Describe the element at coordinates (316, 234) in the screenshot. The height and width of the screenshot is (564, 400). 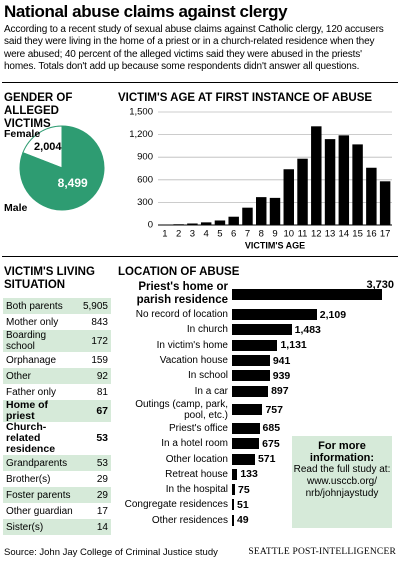
I see `x-tick-label: 12` at that location.